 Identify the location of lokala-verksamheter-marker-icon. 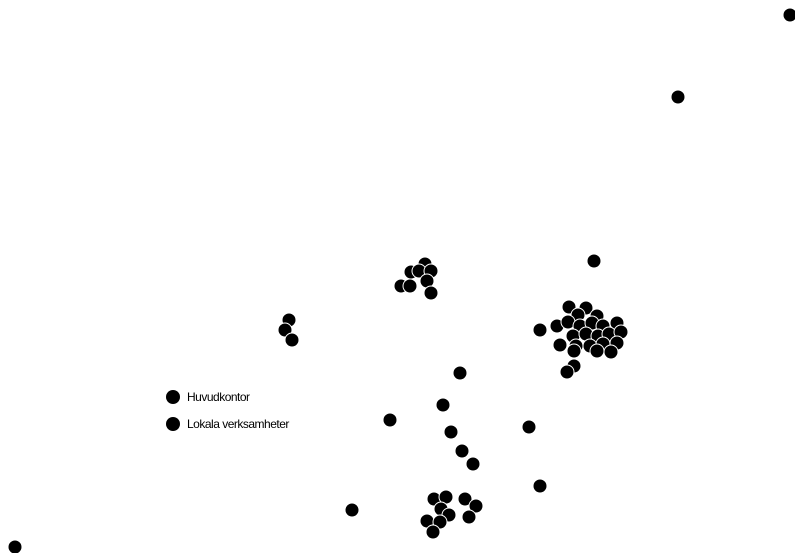
(173, 424).